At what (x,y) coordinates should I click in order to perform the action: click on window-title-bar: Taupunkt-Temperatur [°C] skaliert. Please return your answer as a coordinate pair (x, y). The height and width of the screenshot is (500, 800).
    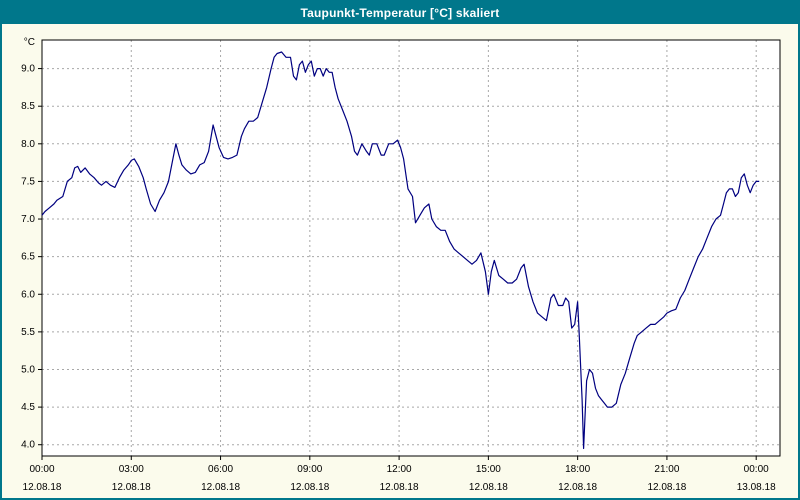
    Looking at the image, I should click on (400, 13).